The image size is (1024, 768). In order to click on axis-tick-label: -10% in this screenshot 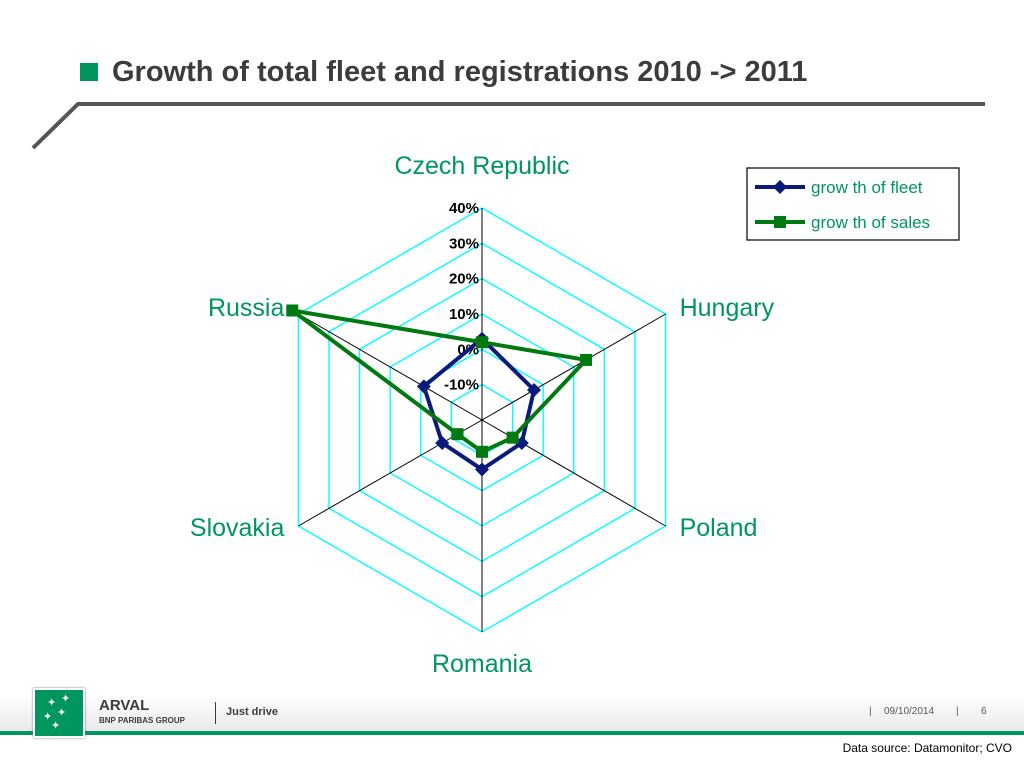, I will do `click(461, 385)`.